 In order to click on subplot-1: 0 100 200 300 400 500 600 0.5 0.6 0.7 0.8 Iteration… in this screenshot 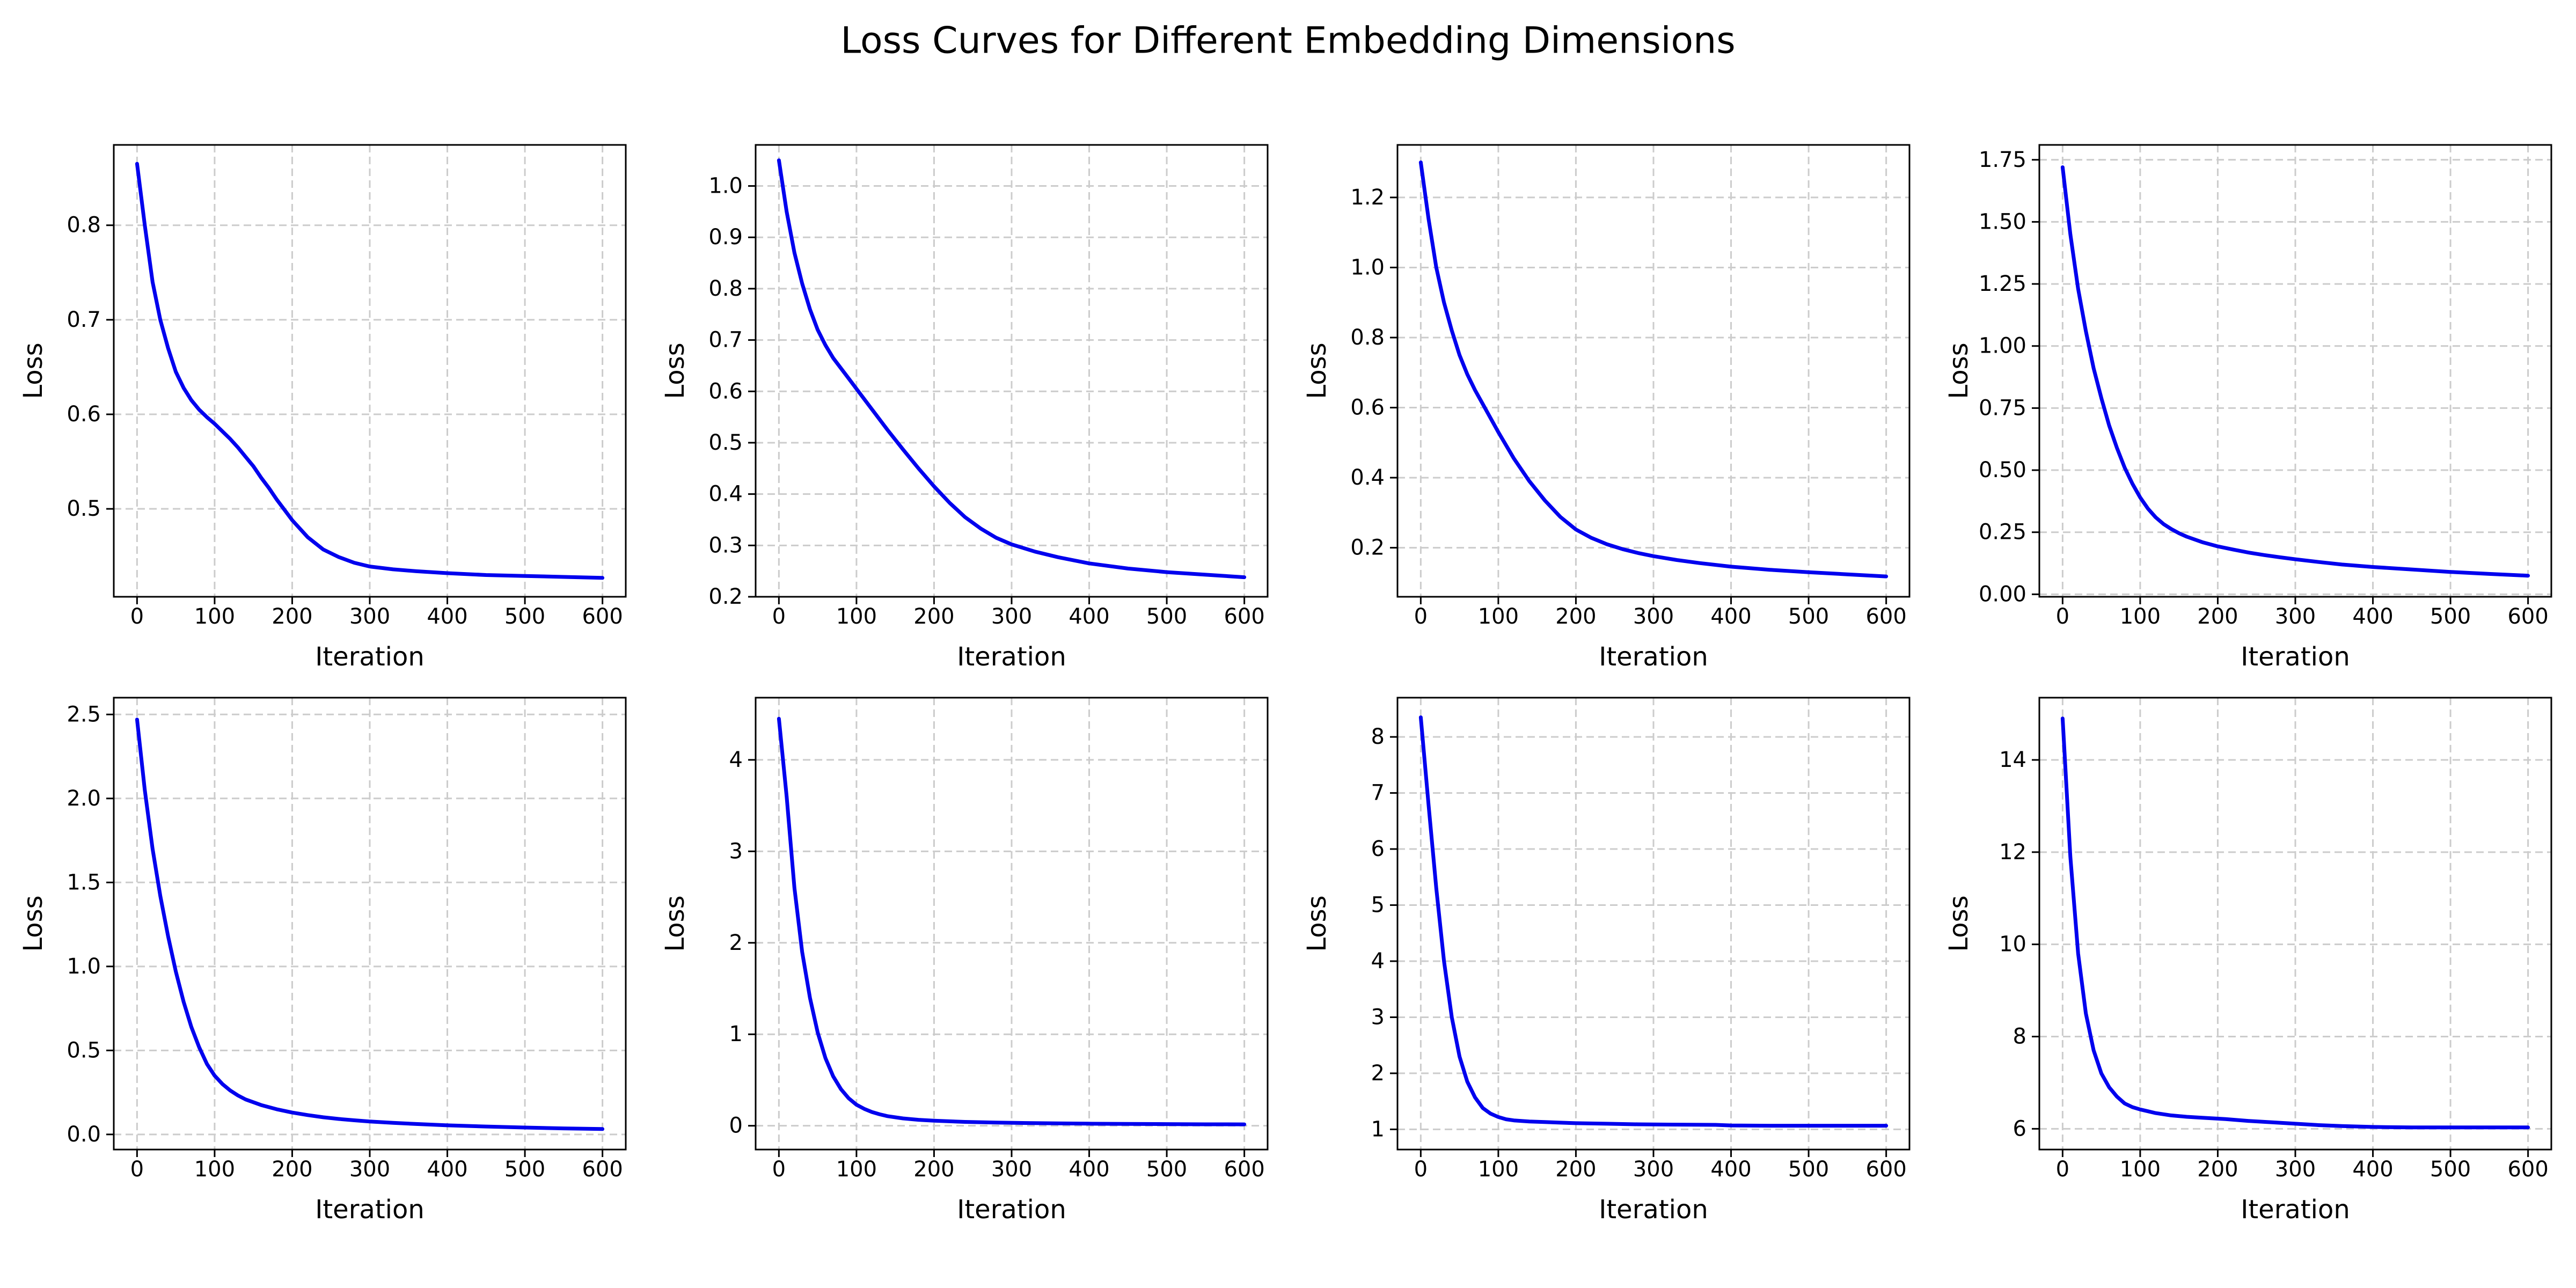, I will do `click(322, 408)`.